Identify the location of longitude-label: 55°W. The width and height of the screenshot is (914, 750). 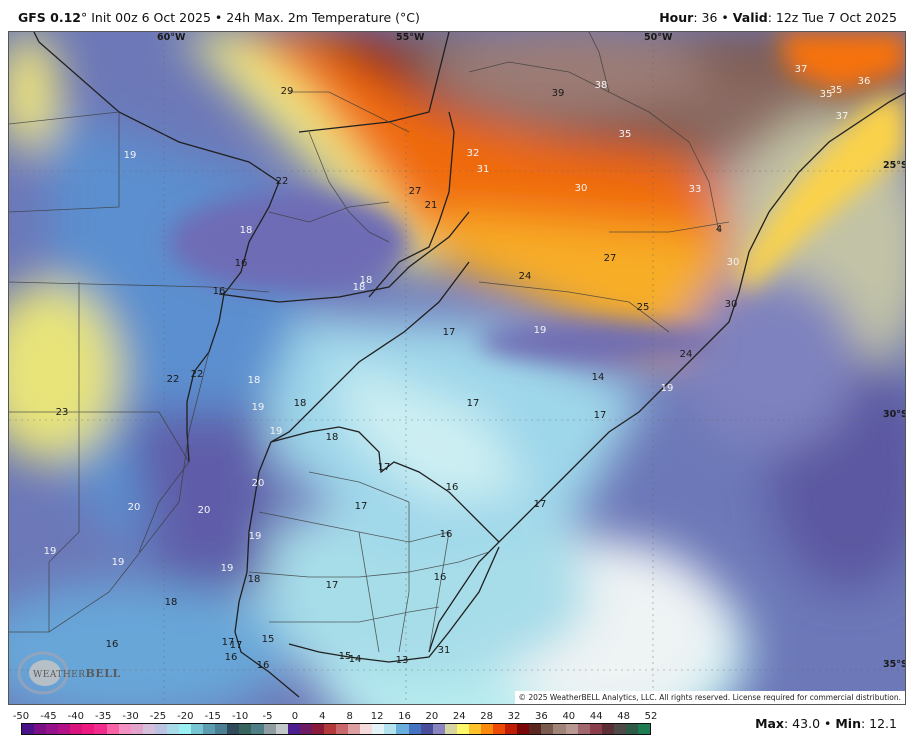
(410, 37).